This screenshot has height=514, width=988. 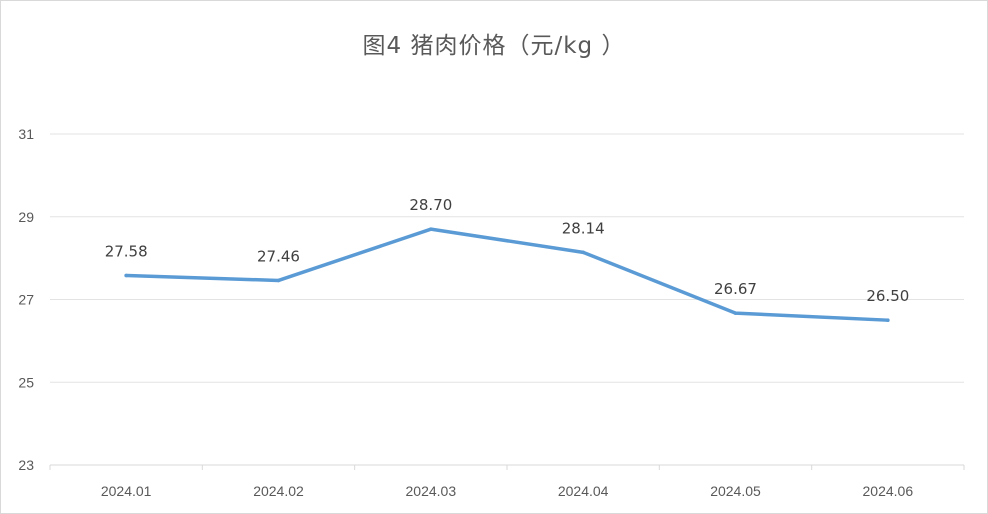 What do you see at coordinates (26, 217) in the screenshot?
I see `y-tick-label: 29` at bounding box center [26, 217].